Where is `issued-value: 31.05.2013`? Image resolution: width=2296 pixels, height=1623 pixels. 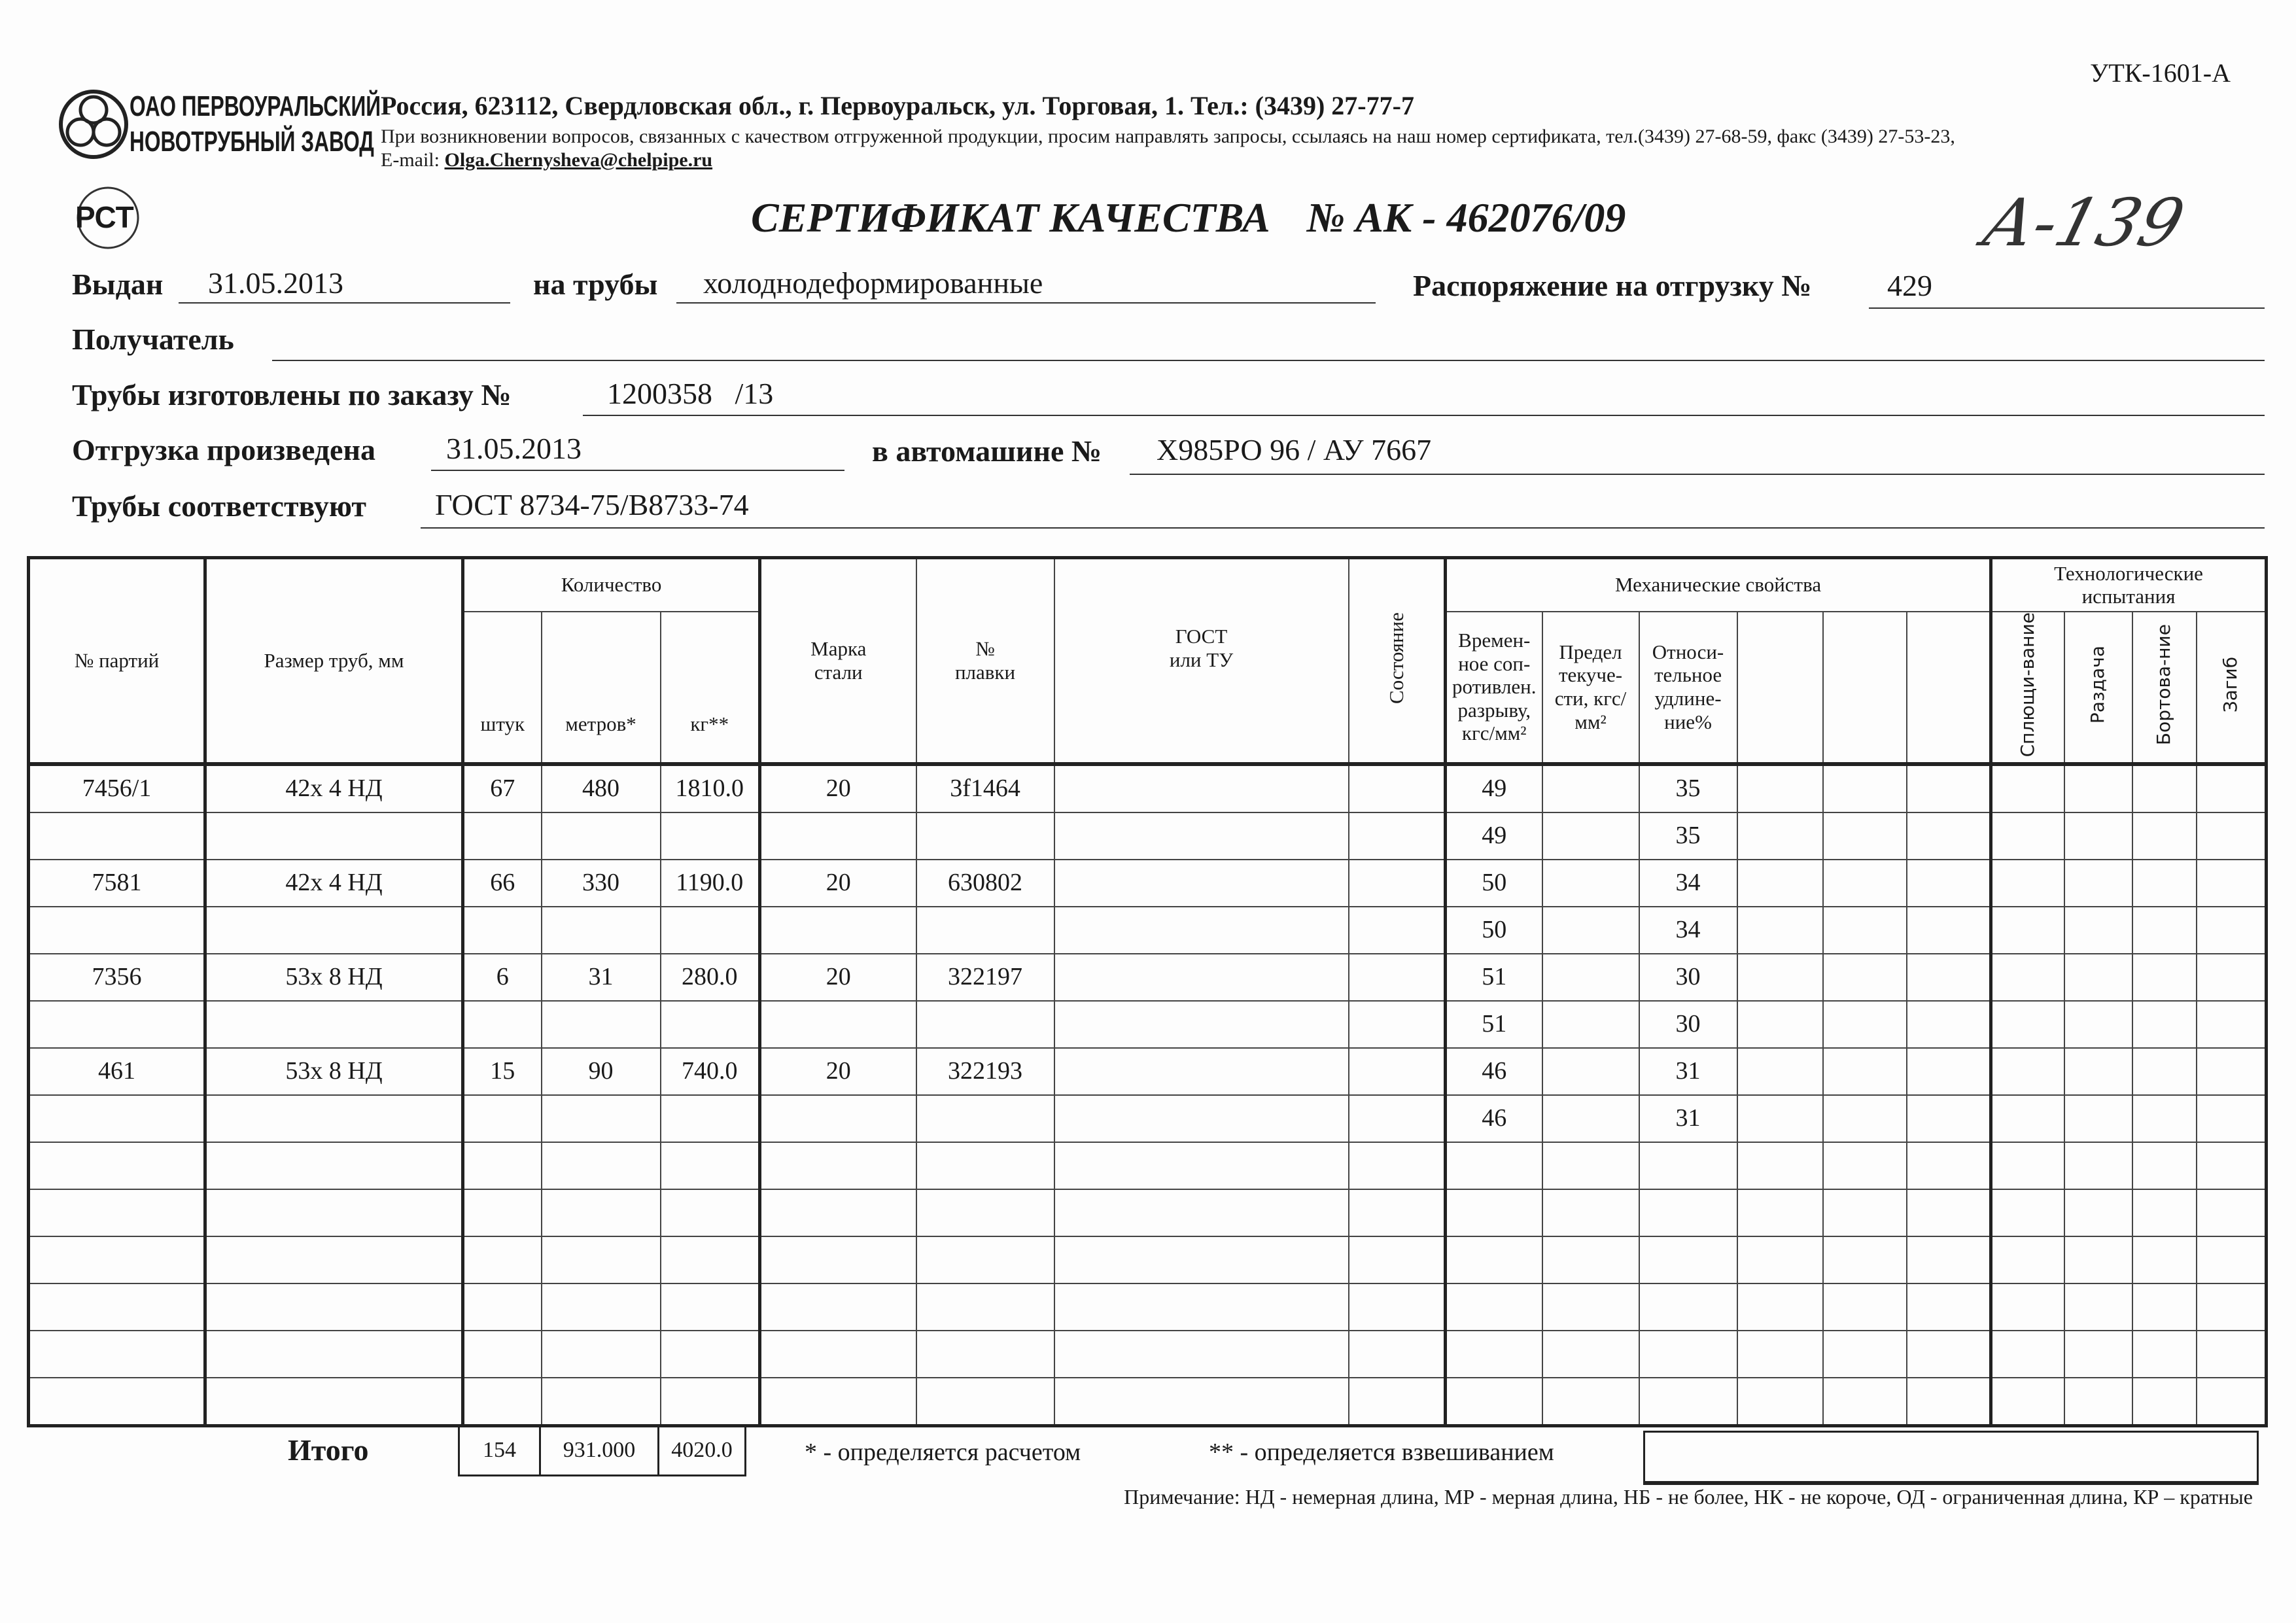
issued-value: 31.05.2013 is located at coordinates (275, 283).